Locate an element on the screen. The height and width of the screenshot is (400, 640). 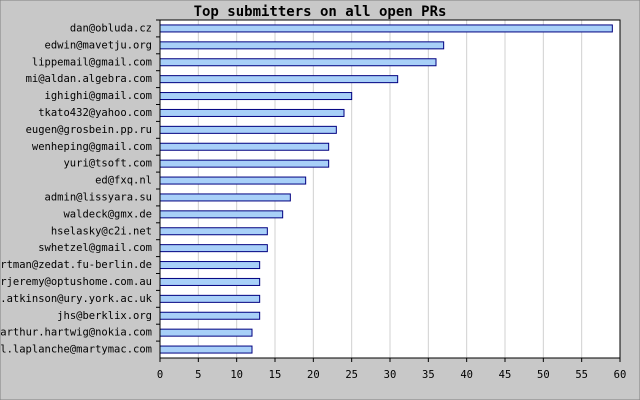
y-tick-label: eugen@grosbein.pp.ru is located at coordinates (89, 130).